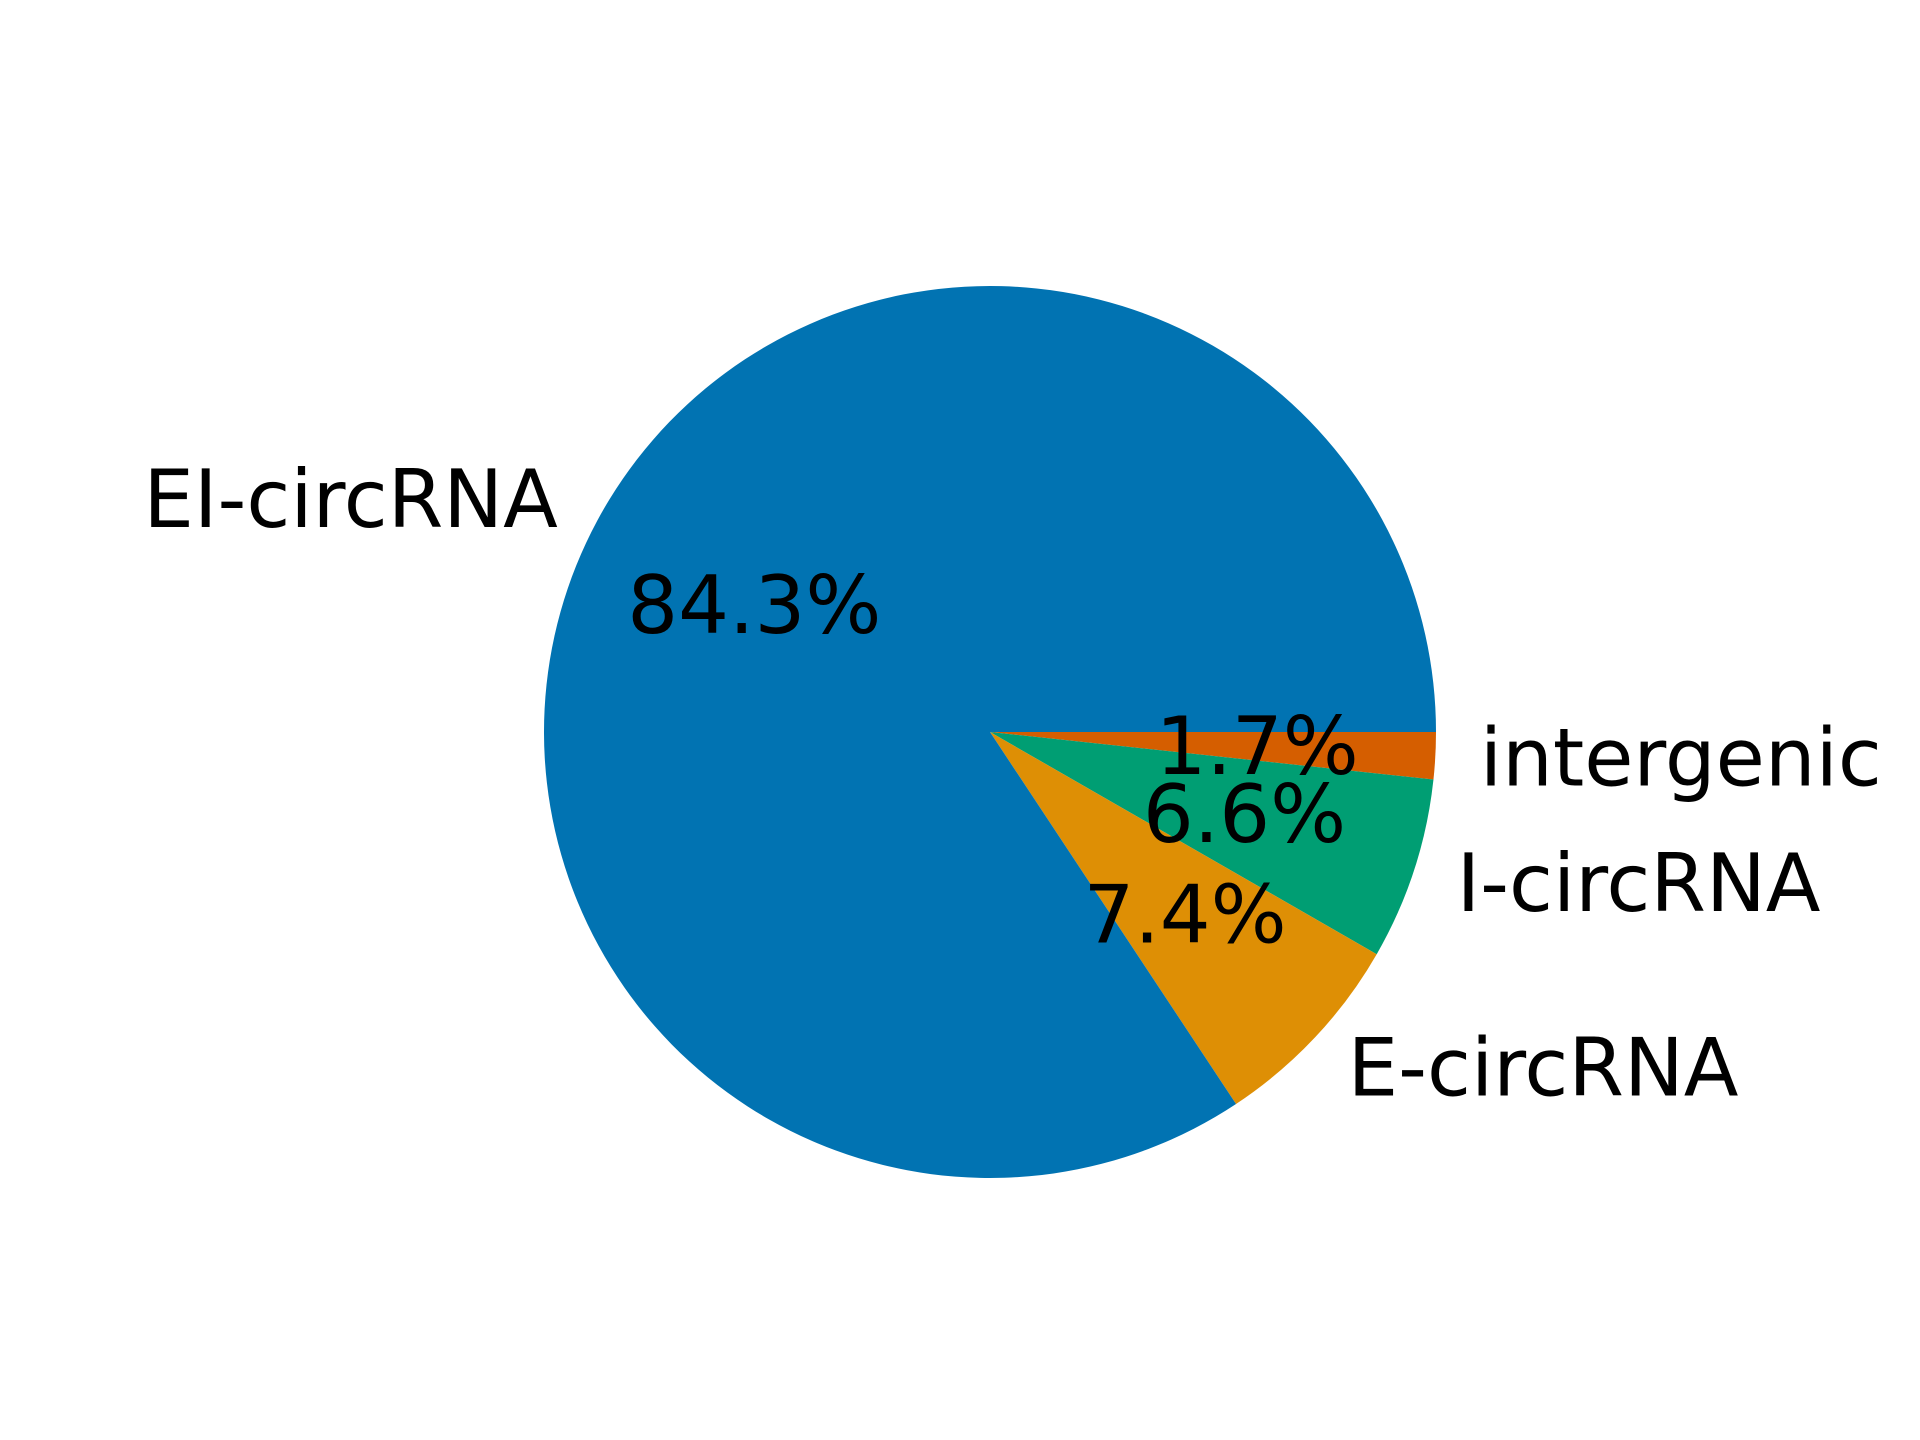  I want to click on slice-label-e-circrna: E-circRNA, so click(1543, 1067).